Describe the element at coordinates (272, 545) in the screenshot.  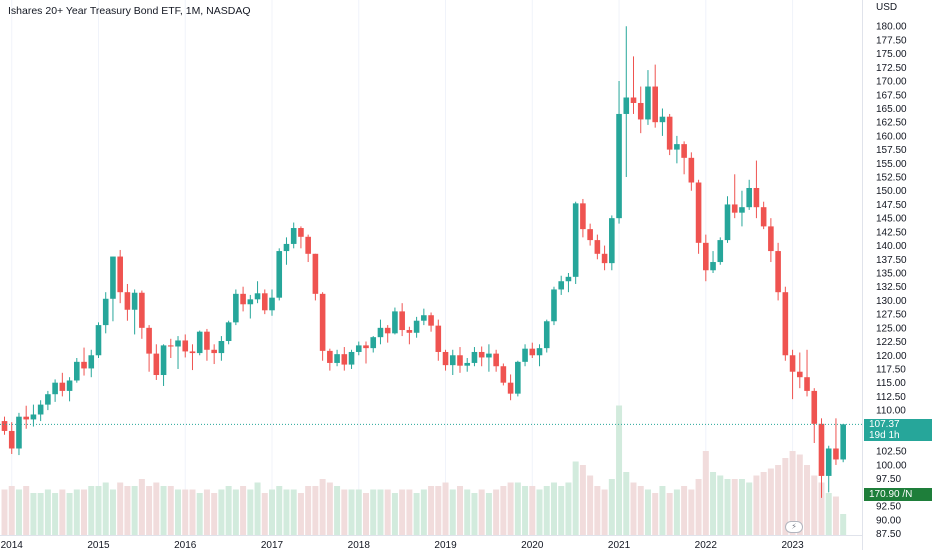
I see `x-tick-label: 2017` at that location.